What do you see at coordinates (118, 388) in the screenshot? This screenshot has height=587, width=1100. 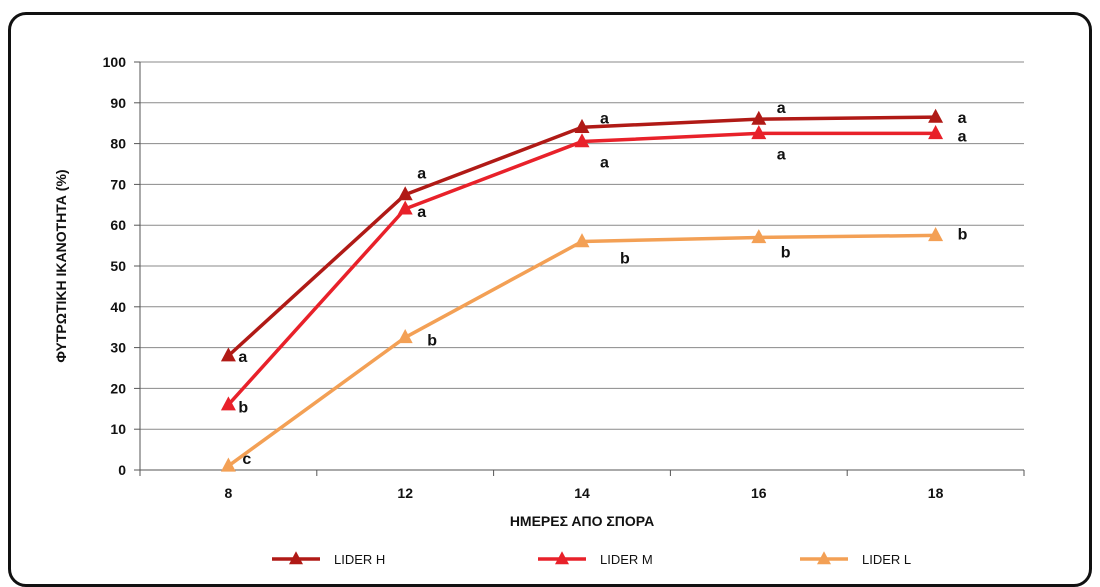 I see `y-tick-label: 20` at bounding box center [118, 388].